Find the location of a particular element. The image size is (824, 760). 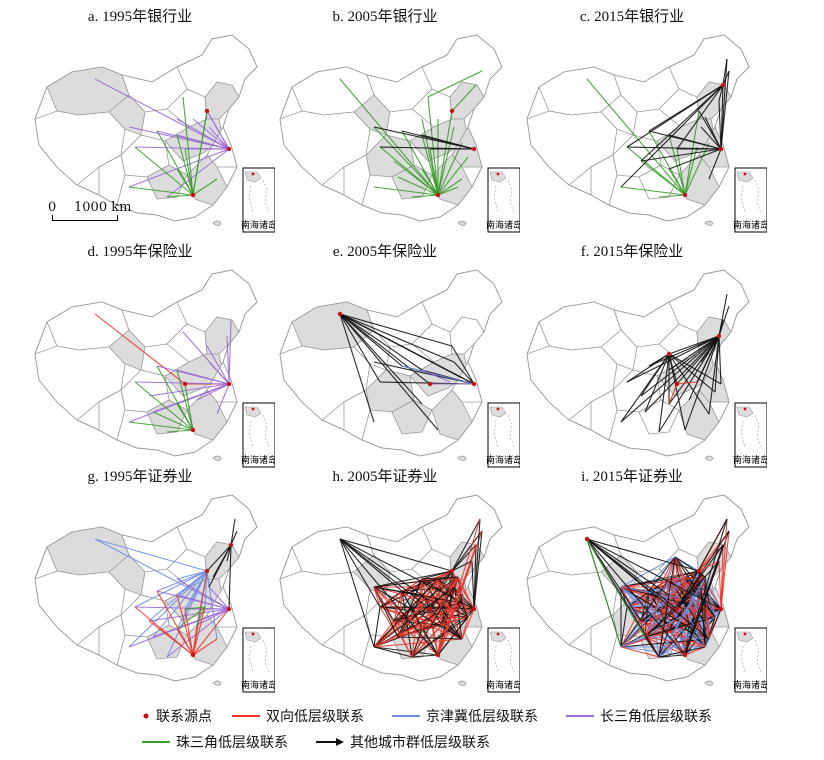

panel-g: g. 1995年证券业 南海诸岛 is located at coordinates (140, 582).